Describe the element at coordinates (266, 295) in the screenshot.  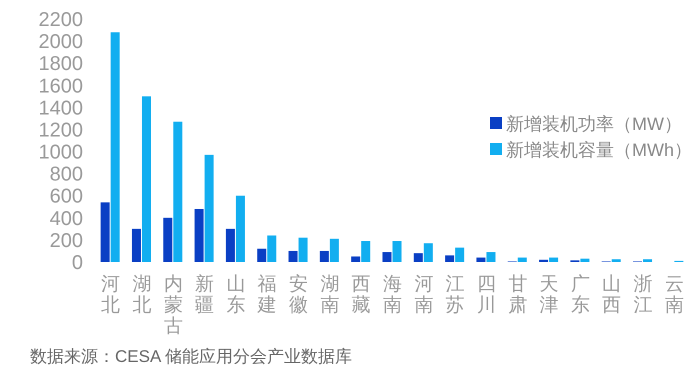
I see `x-tick-label: 福建` at that location.